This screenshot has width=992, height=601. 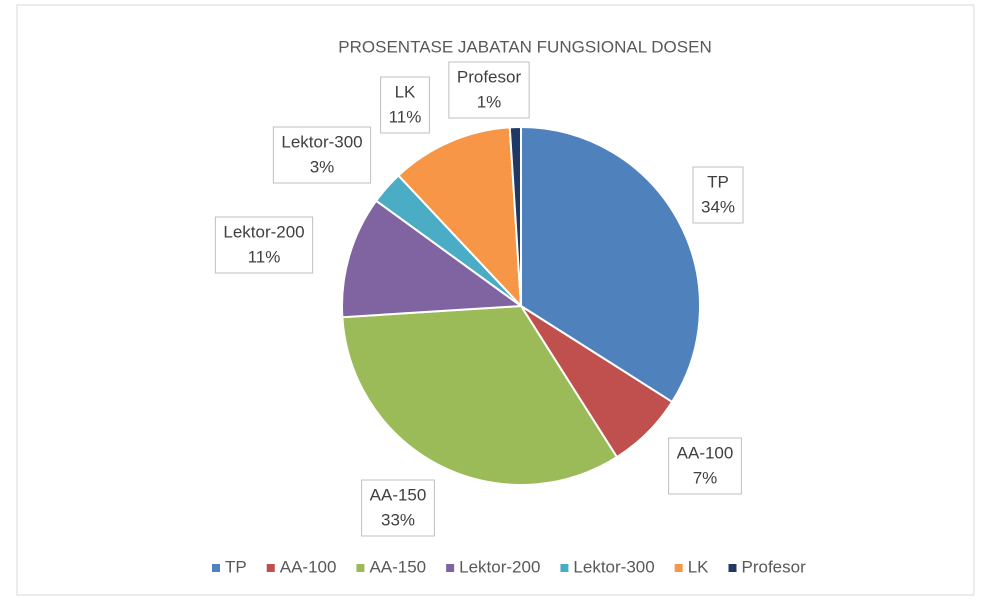 I want to click on legend-label: TP, so click(x=236, y=566).